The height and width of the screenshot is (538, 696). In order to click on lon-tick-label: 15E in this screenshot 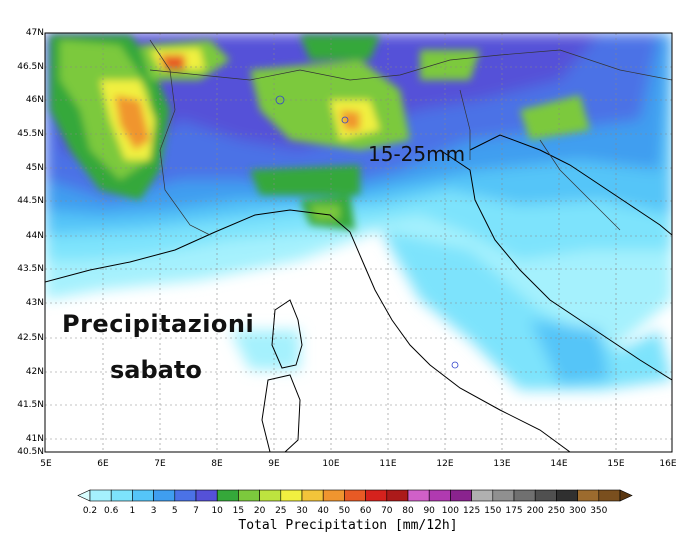, I will do `click(616, 464)`.